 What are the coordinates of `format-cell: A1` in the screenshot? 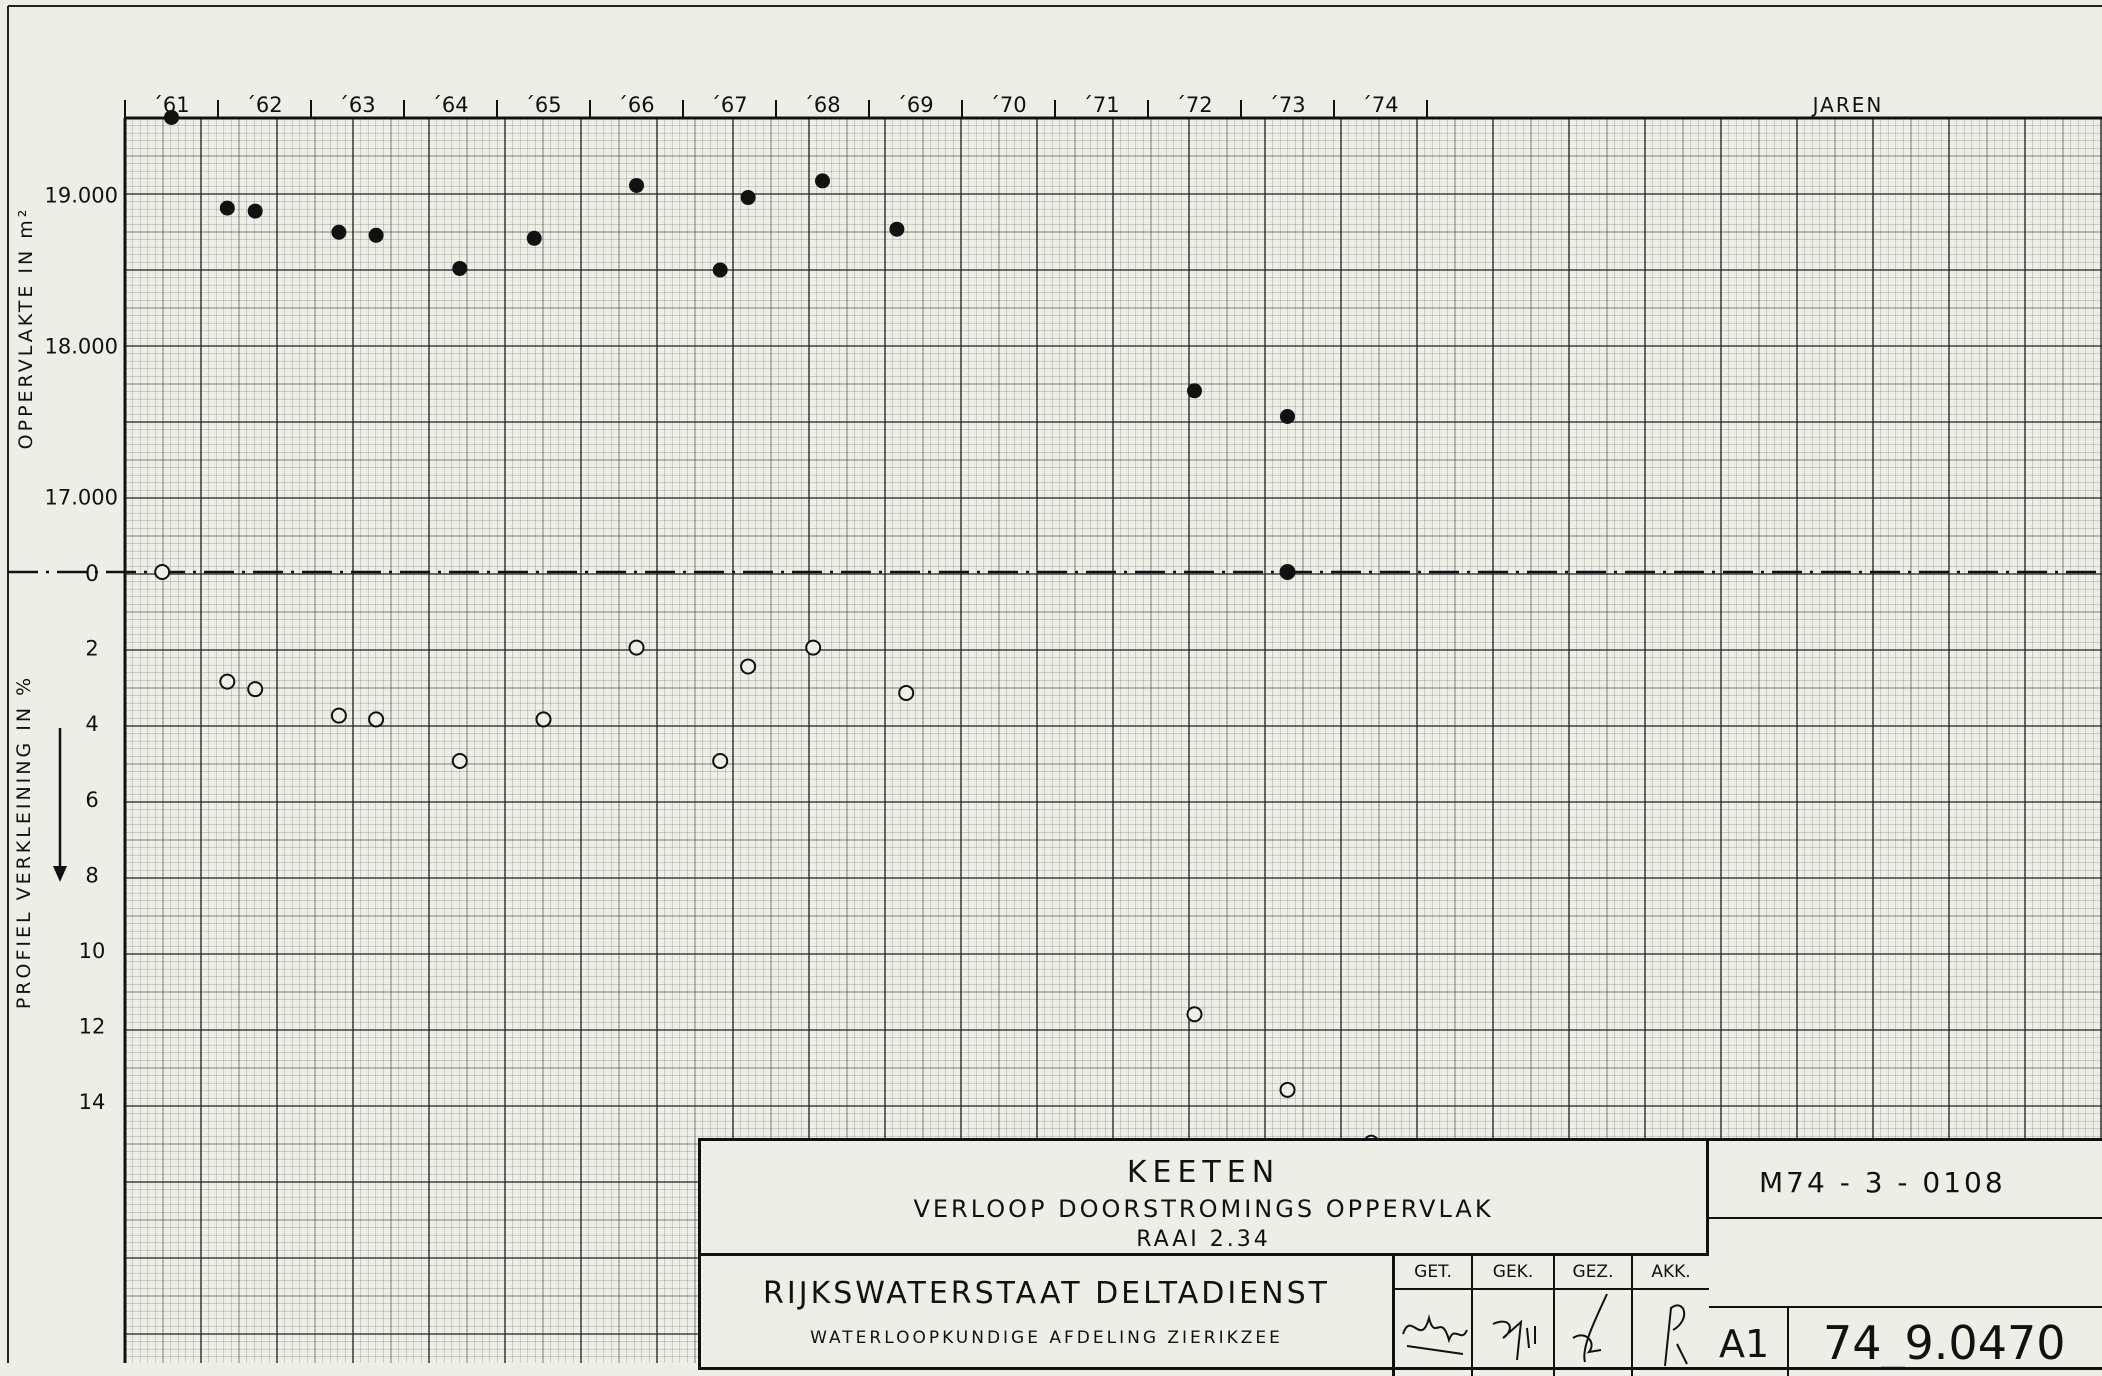 It's located at (1749, 1341).